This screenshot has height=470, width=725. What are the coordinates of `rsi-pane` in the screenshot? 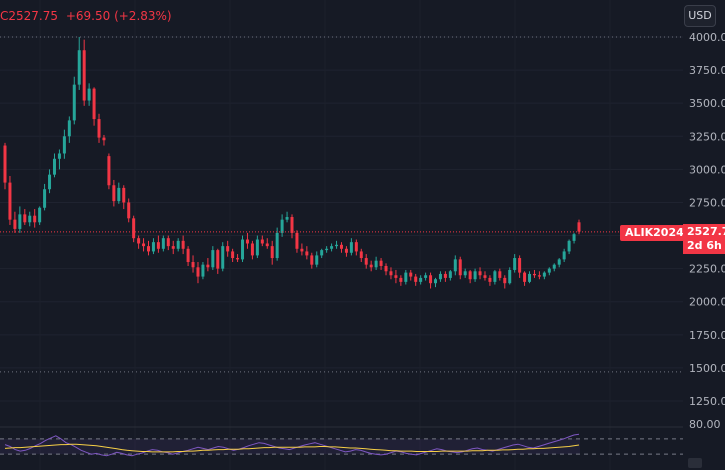 It's located at (341, 441).